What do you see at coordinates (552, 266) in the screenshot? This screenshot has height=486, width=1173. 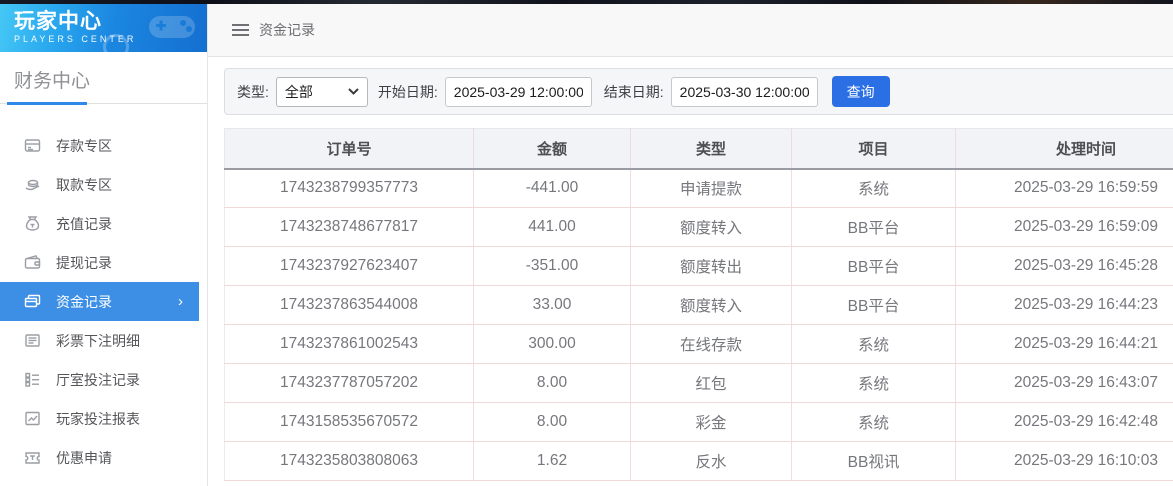 I see `table-cell: -351.00` at bounding box center [552, 266].